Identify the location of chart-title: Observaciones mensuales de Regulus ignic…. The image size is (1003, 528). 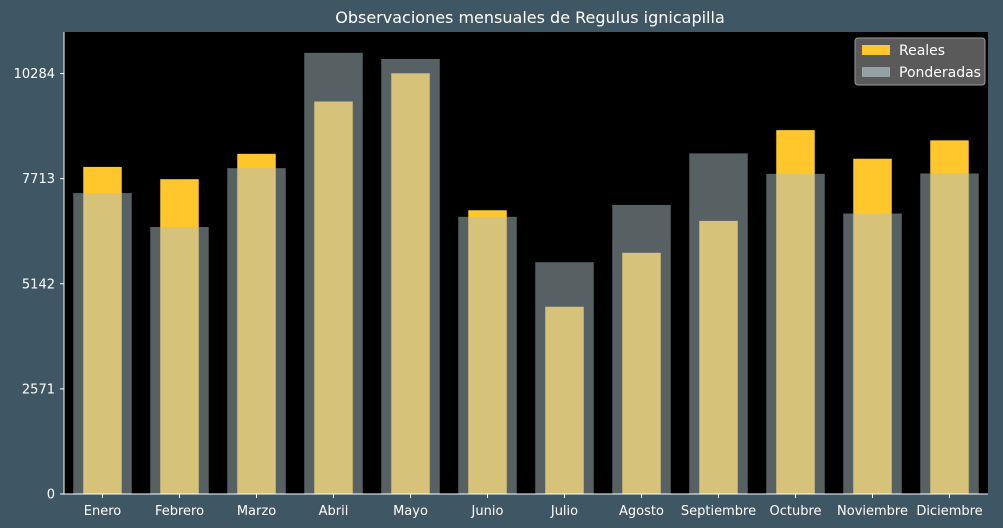
(530, 17).